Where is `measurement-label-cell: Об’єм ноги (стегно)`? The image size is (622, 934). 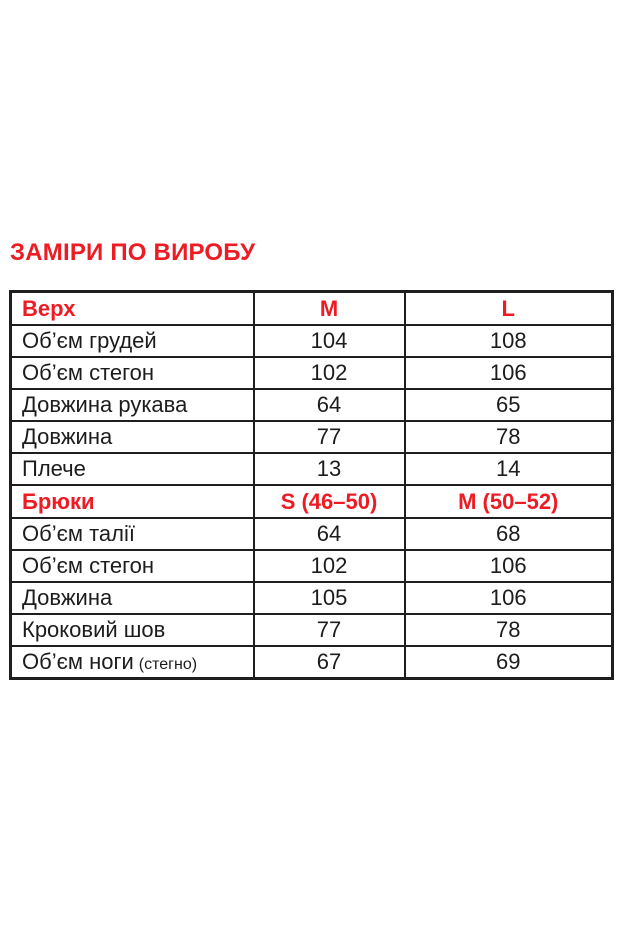
measurement-label-cell: Об’єм ноги (стегно) is located at coordinates (132, 662).